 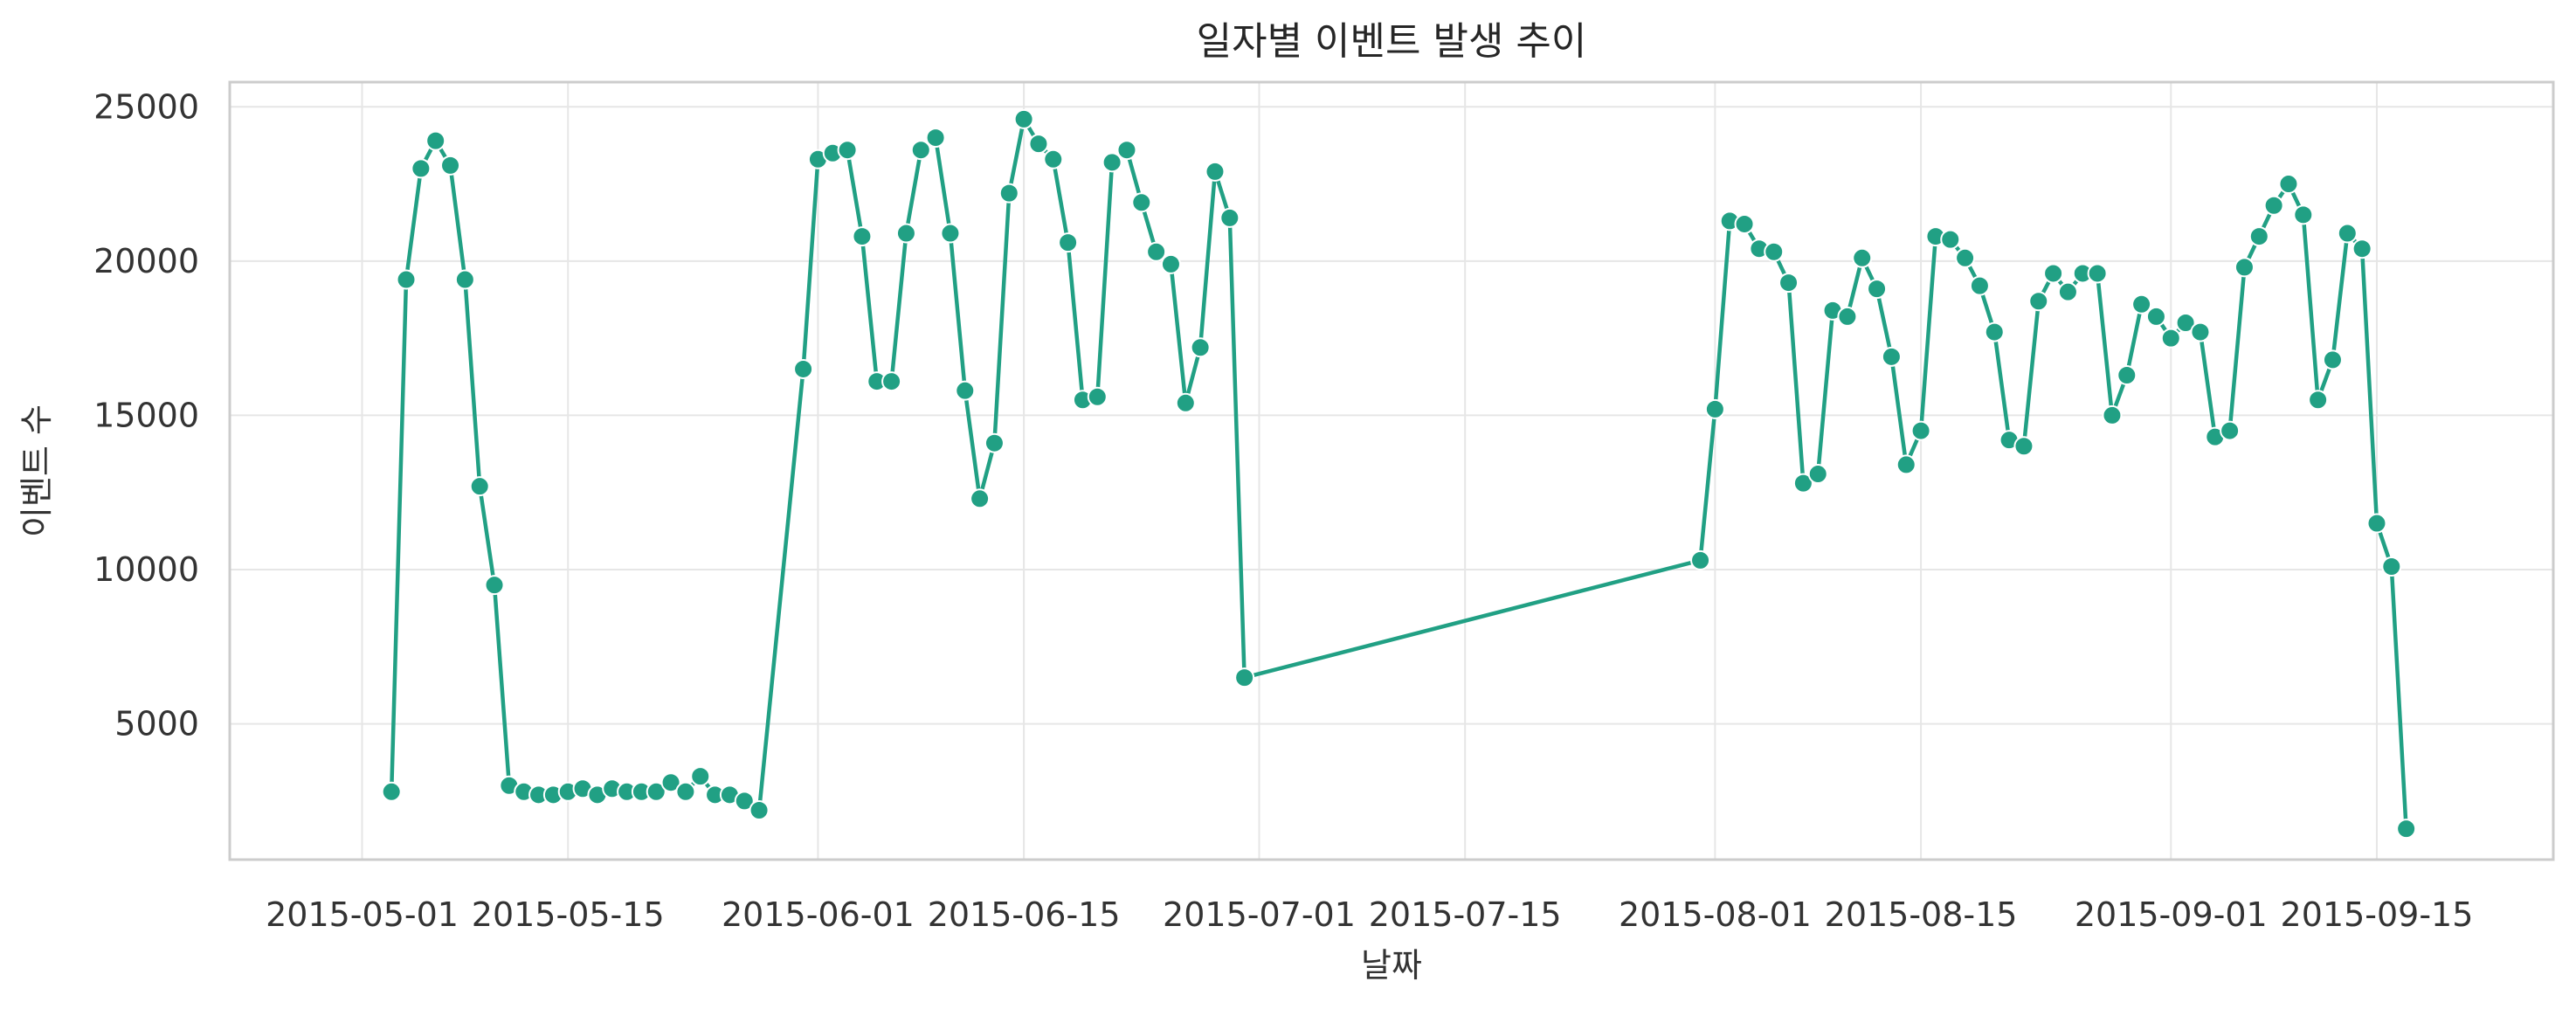 I want to click on x-tick-label-7: 2015-08-15, so click(x=1921, y=914).